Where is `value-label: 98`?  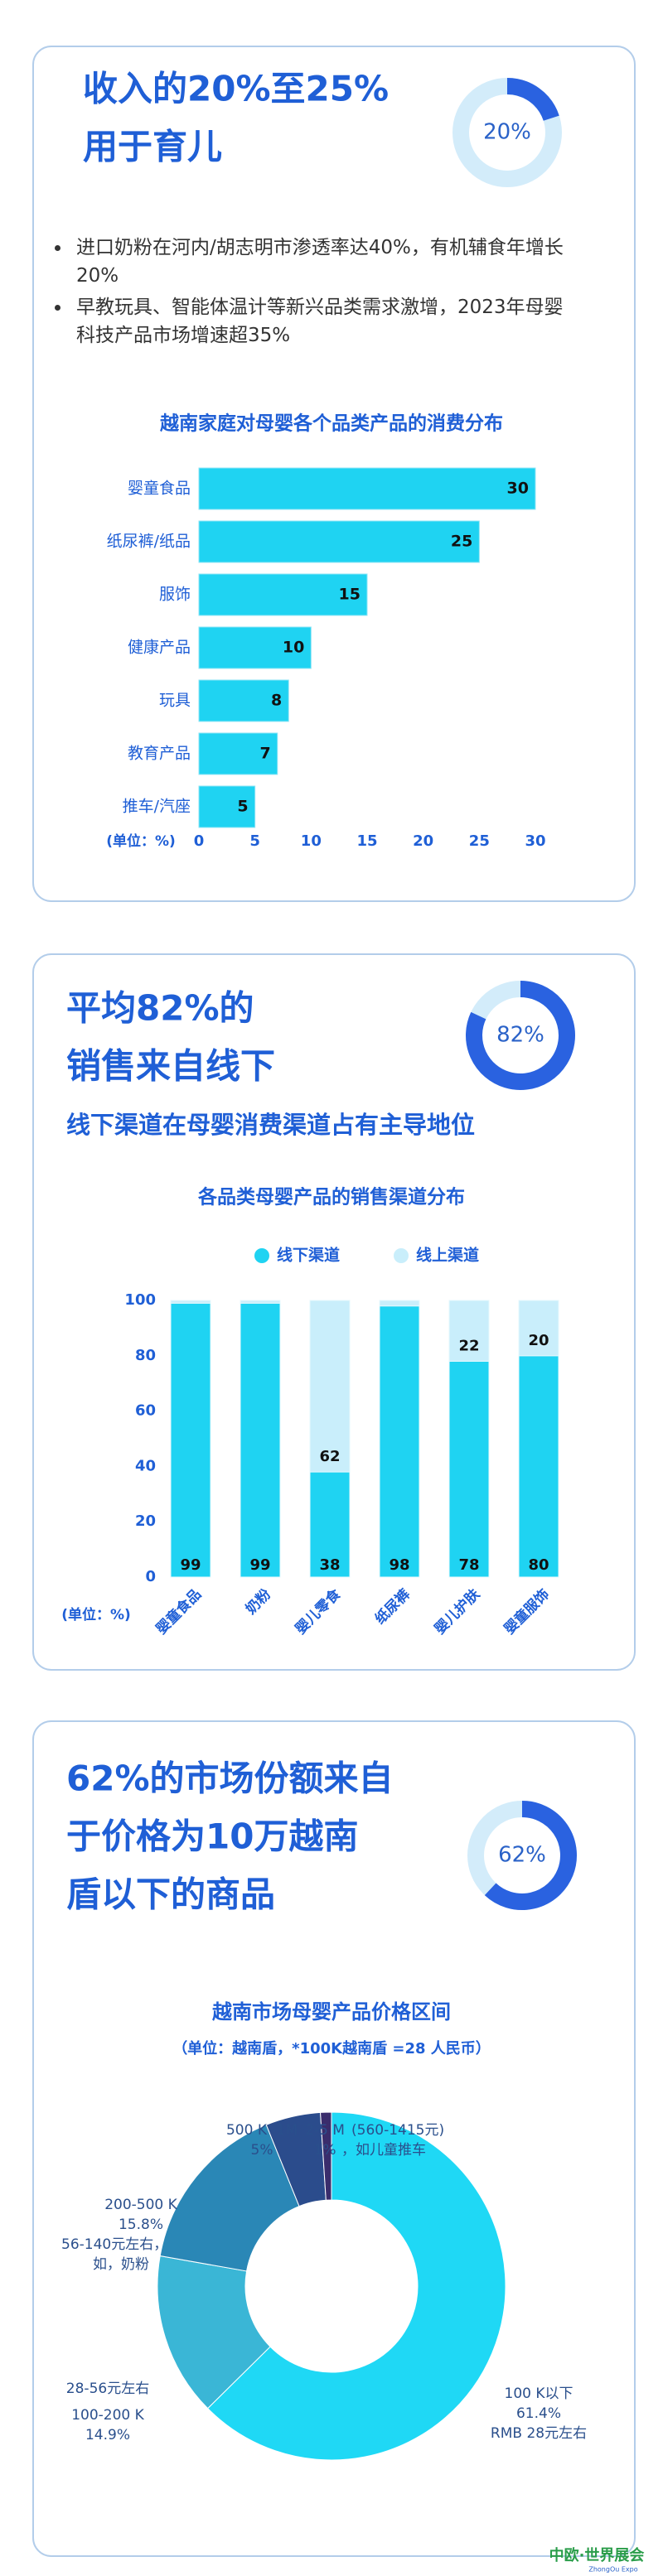
value-label: 98 is located at coordinates (399, 1565).